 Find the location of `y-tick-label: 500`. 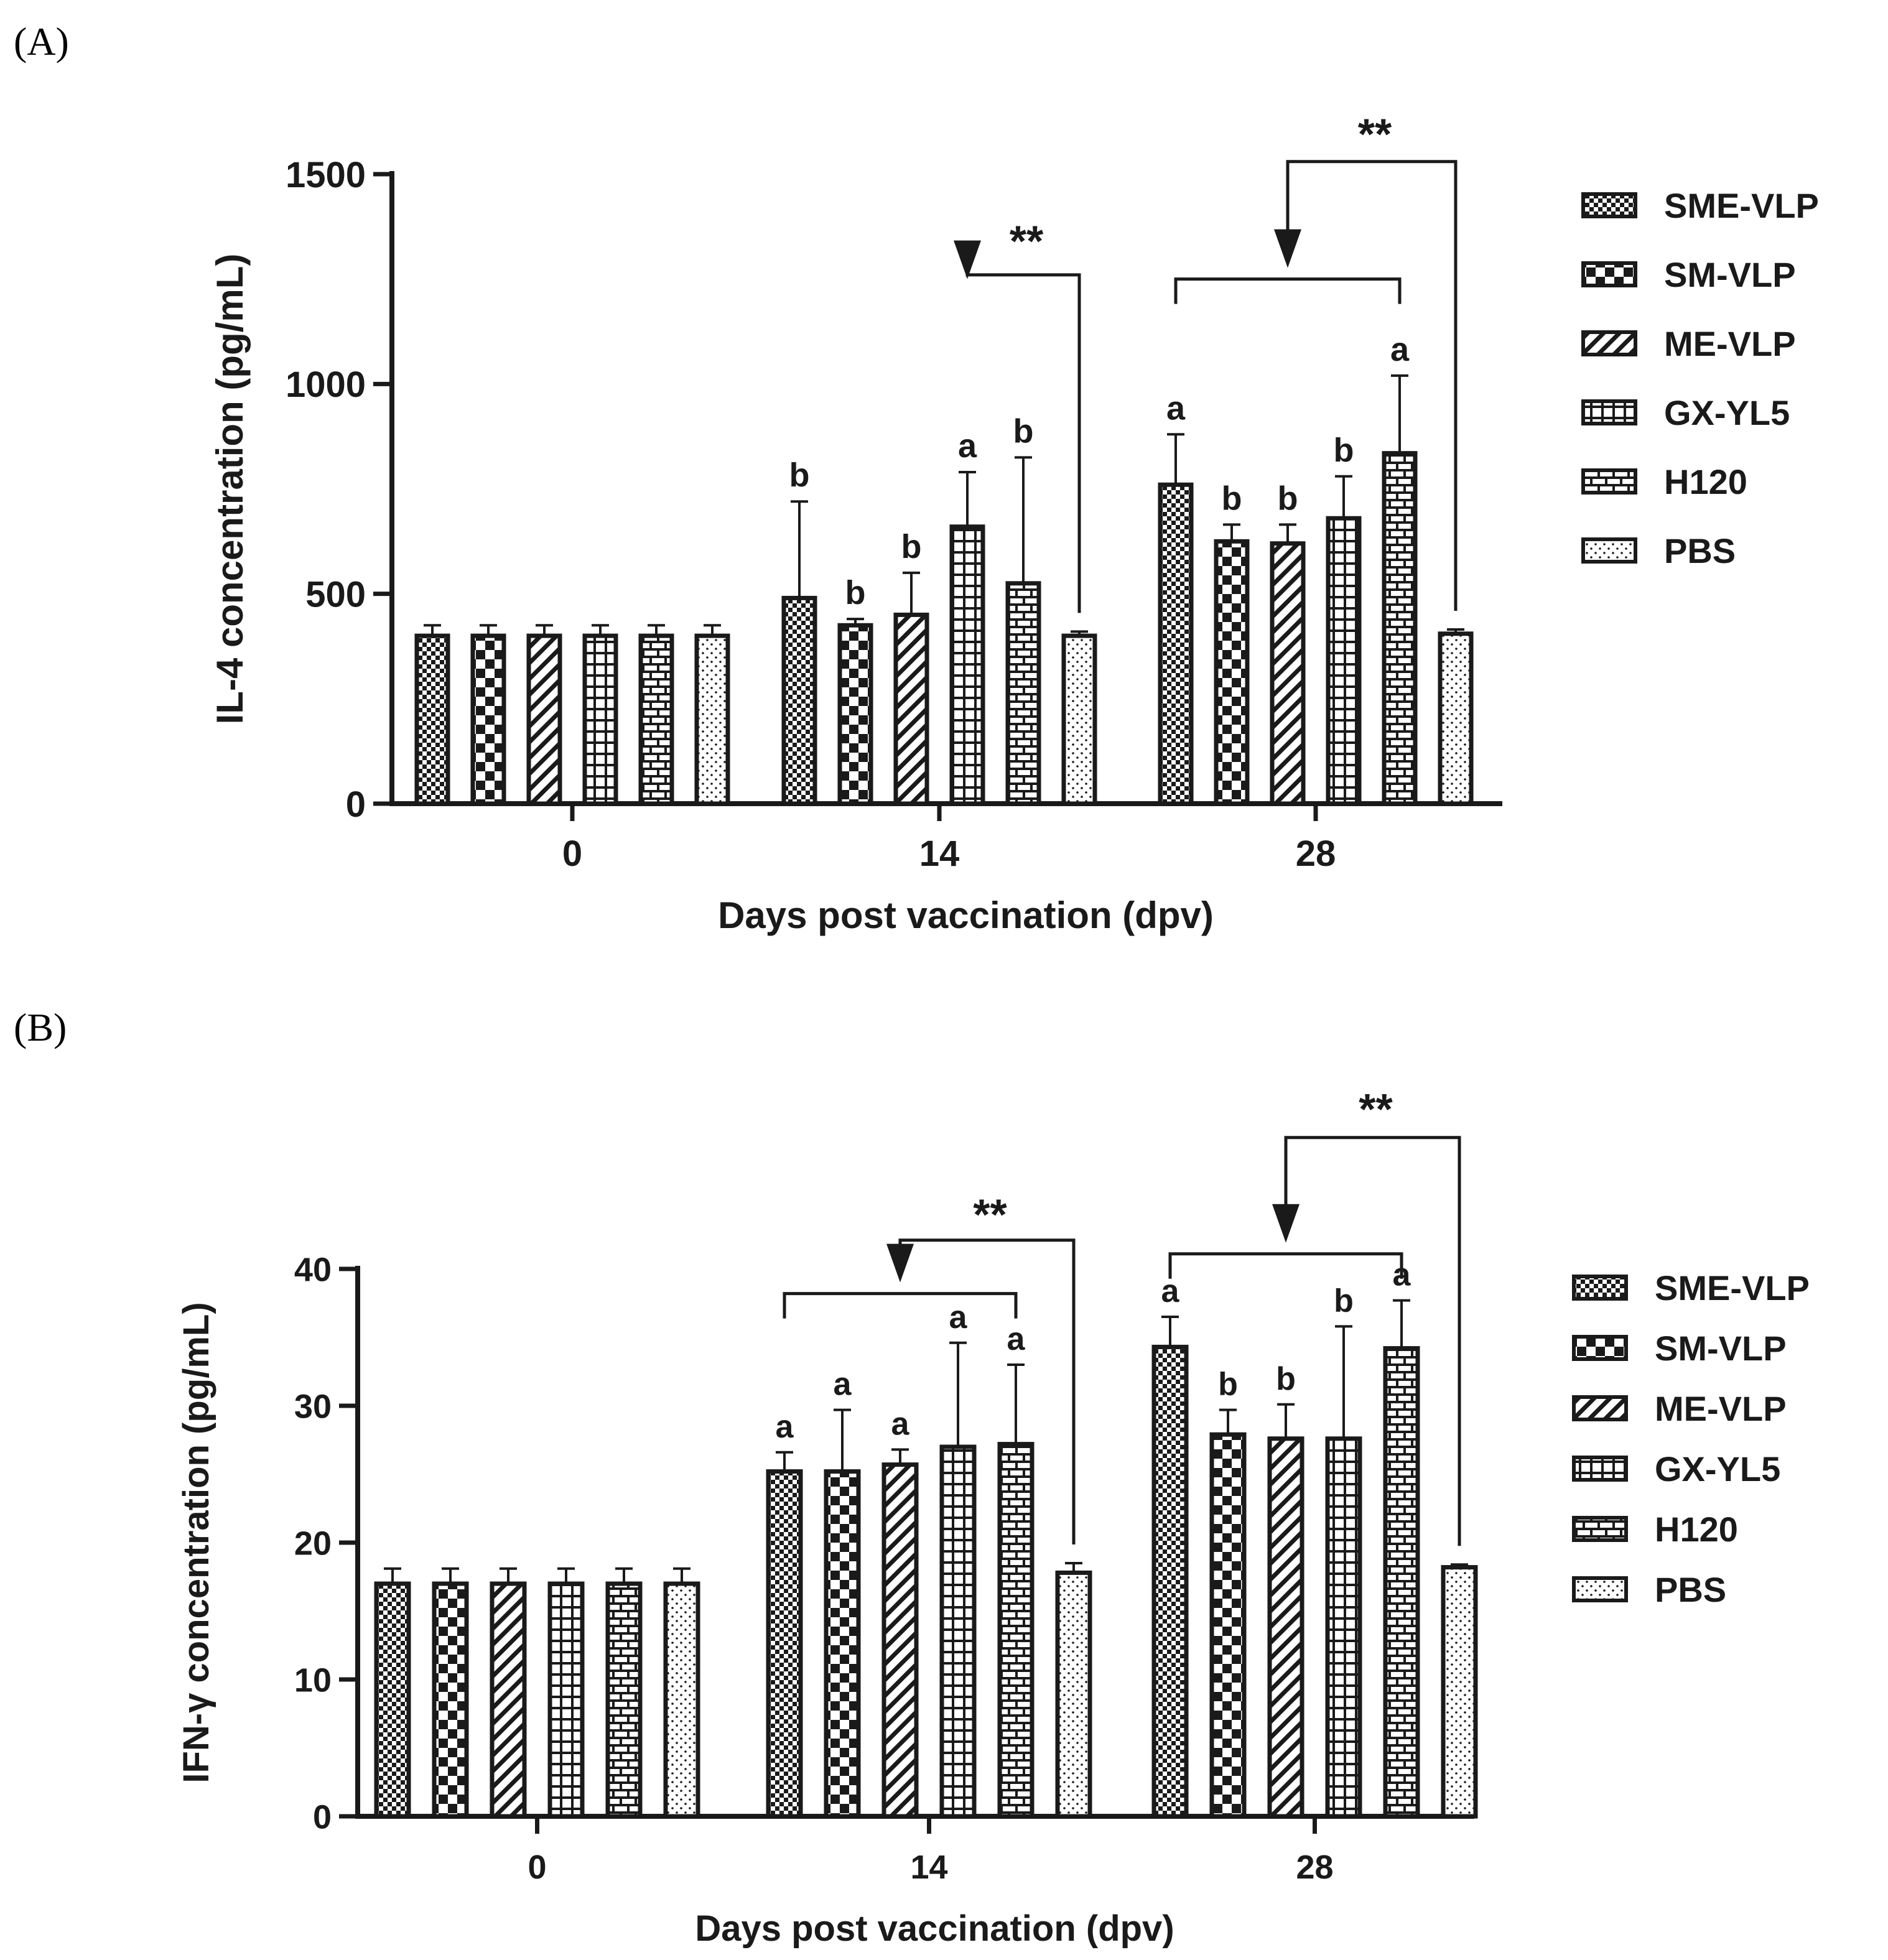

y-tick-label: 500 is located at coordinates (335, 595).